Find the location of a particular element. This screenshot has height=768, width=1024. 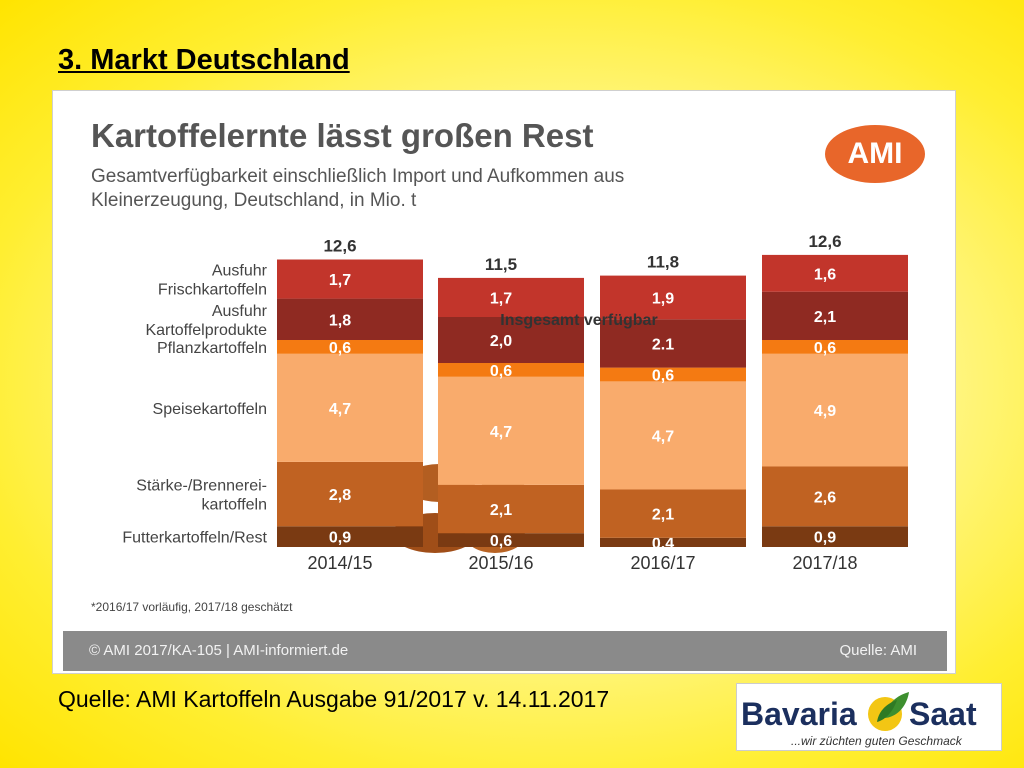

data-label: 2,6 is located at coordinates (825, 497).